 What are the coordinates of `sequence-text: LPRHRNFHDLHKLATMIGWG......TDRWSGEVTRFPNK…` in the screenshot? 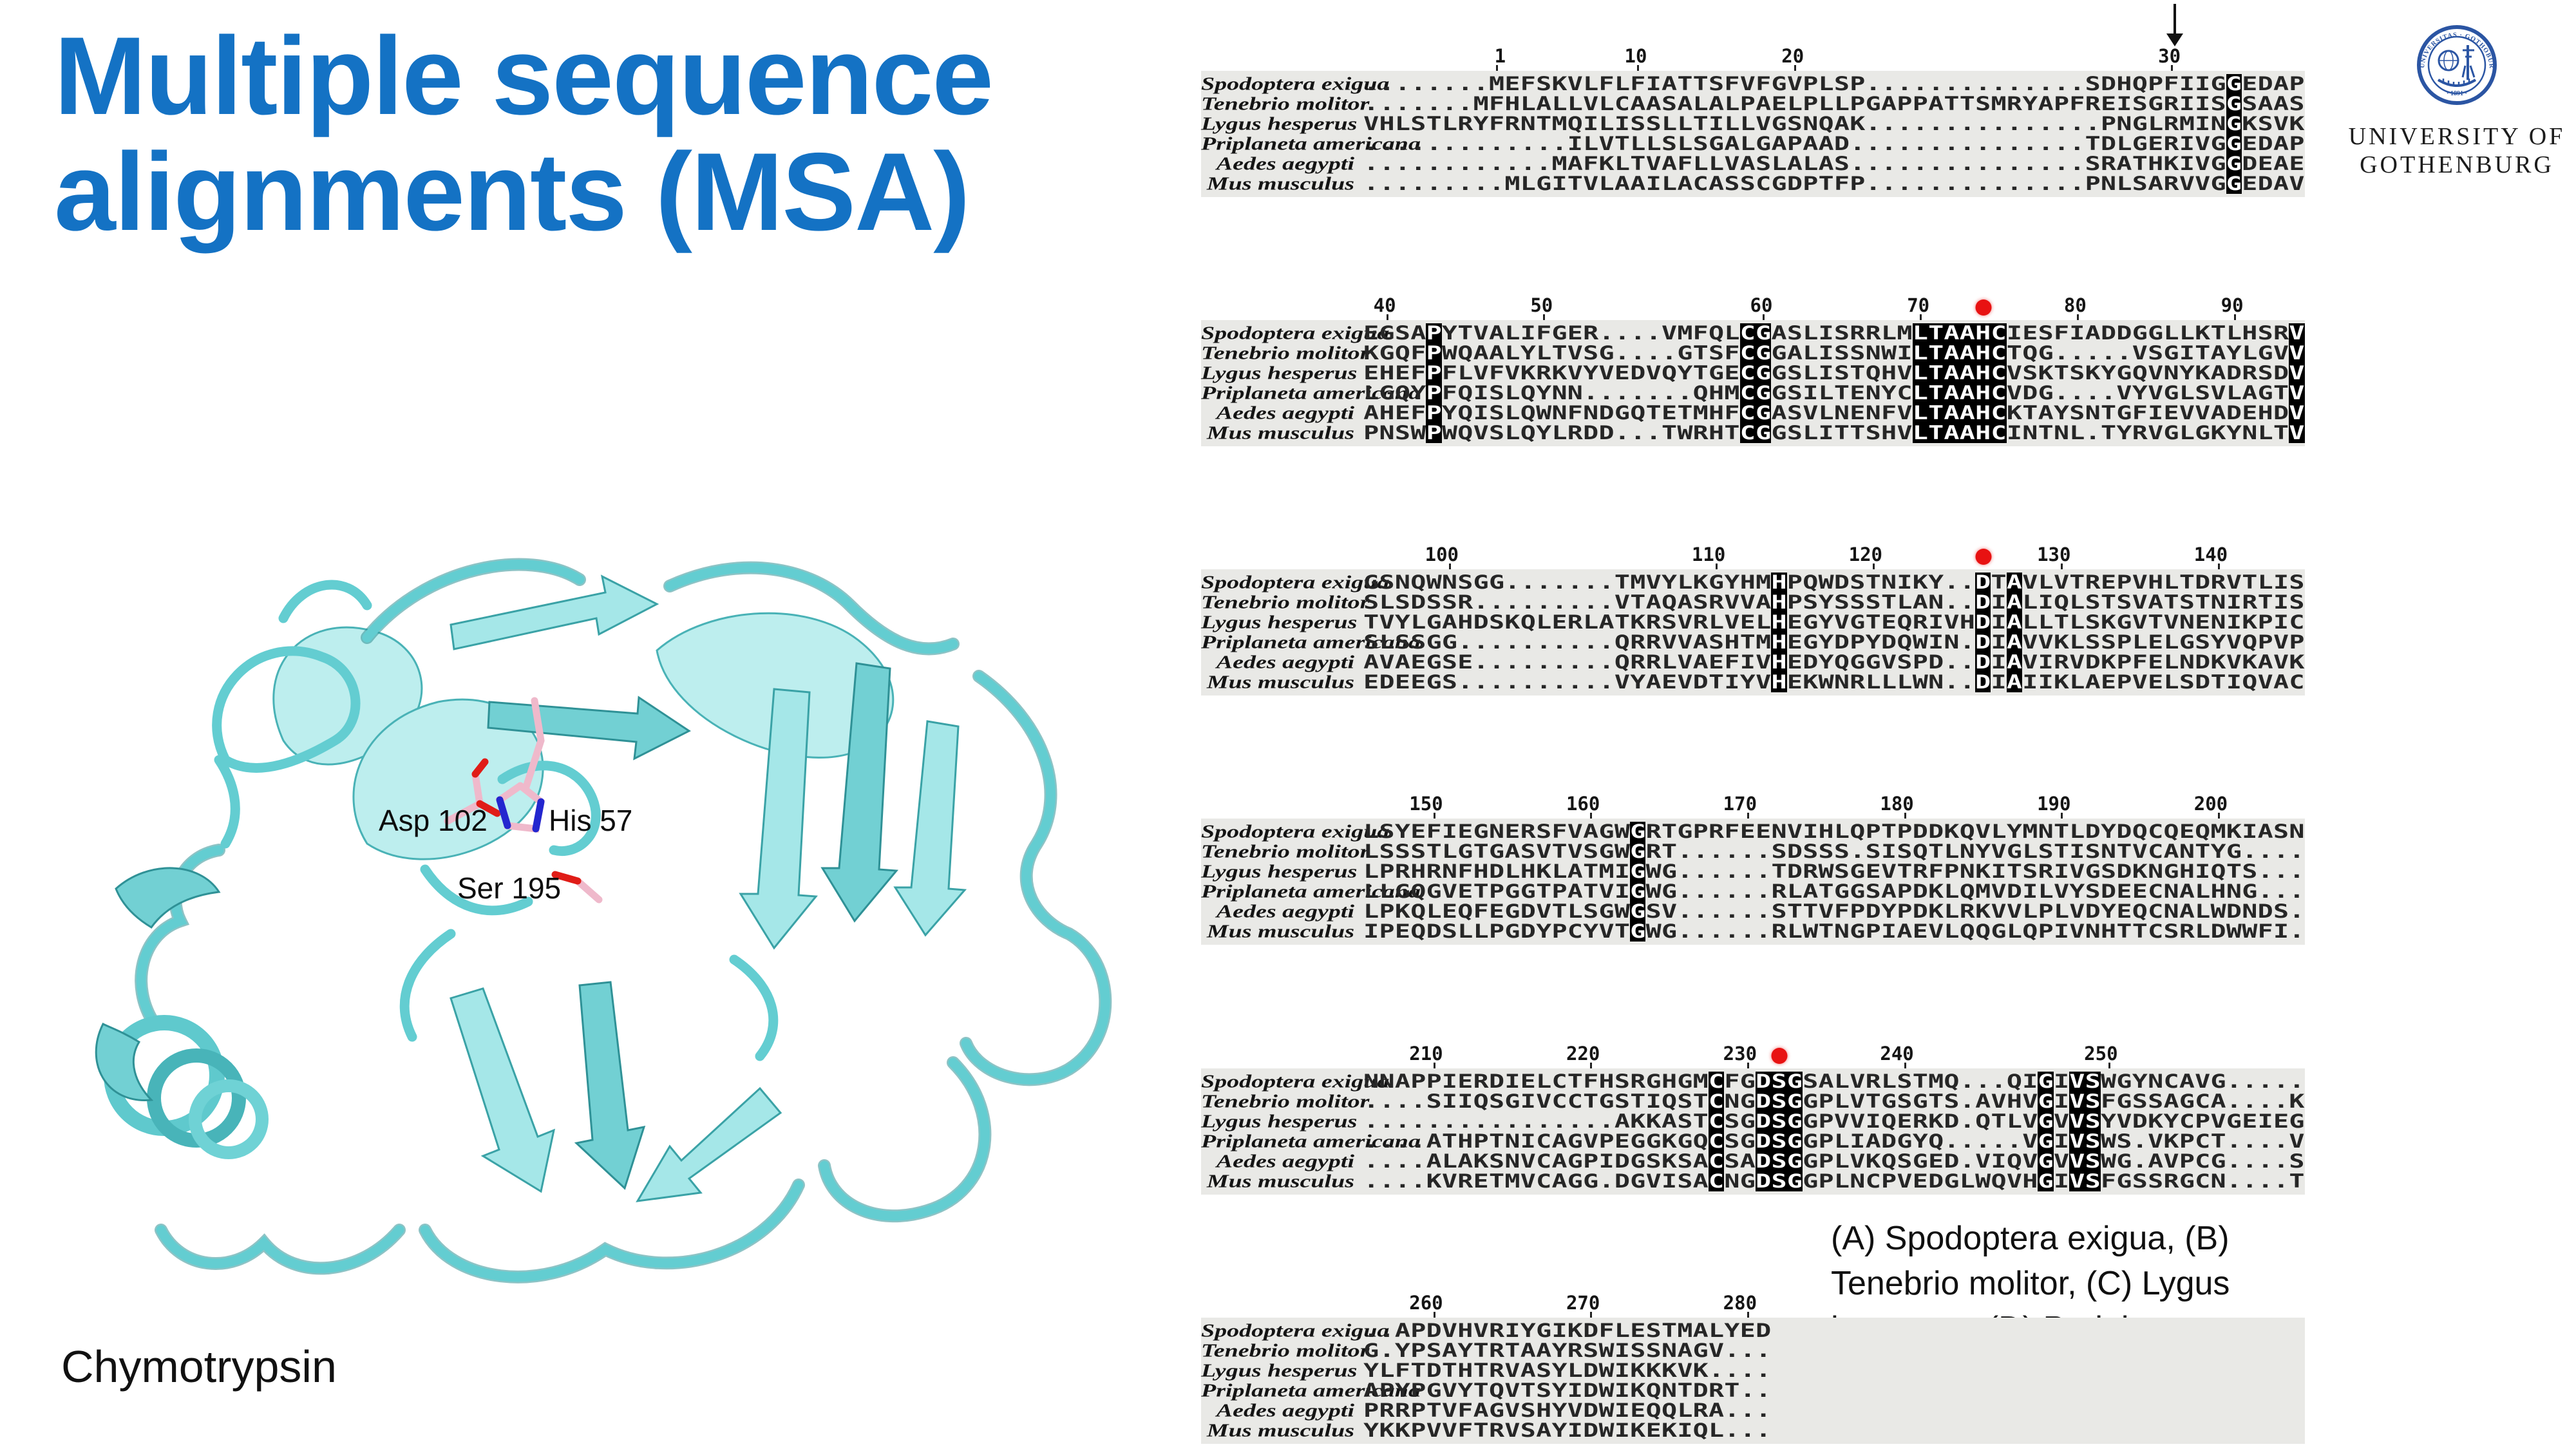 It's located at (1834, 872).